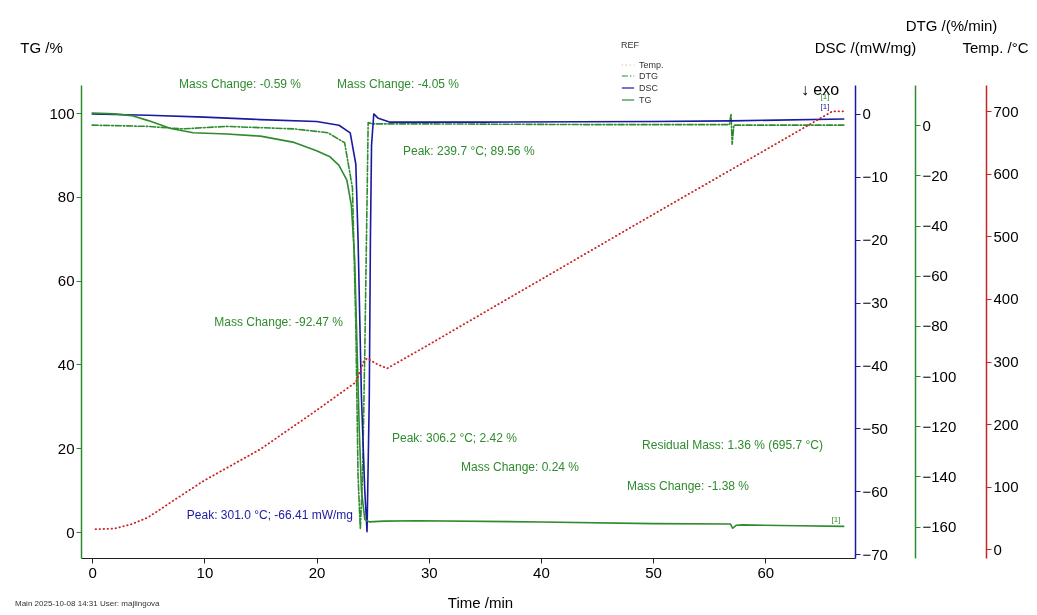 Image resolution: width=1037 pixels, height=615 pixels. I want to click on x-tick-label: 40, so click(541, 572).